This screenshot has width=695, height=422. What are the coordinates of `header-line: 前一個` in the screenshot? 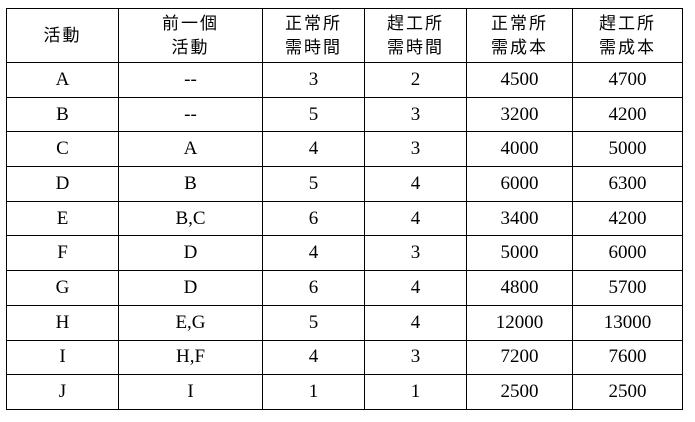 It's located at (190, 23).